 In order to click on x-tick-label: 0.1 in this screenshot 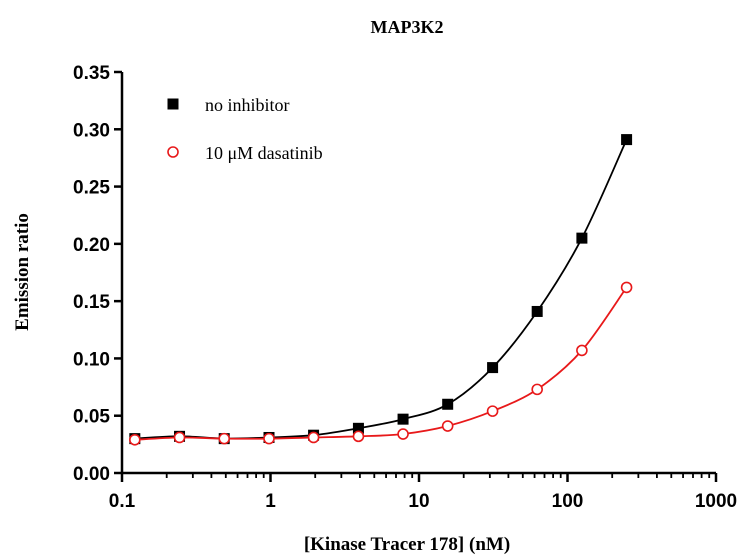, I will do `click(122, 501)`.